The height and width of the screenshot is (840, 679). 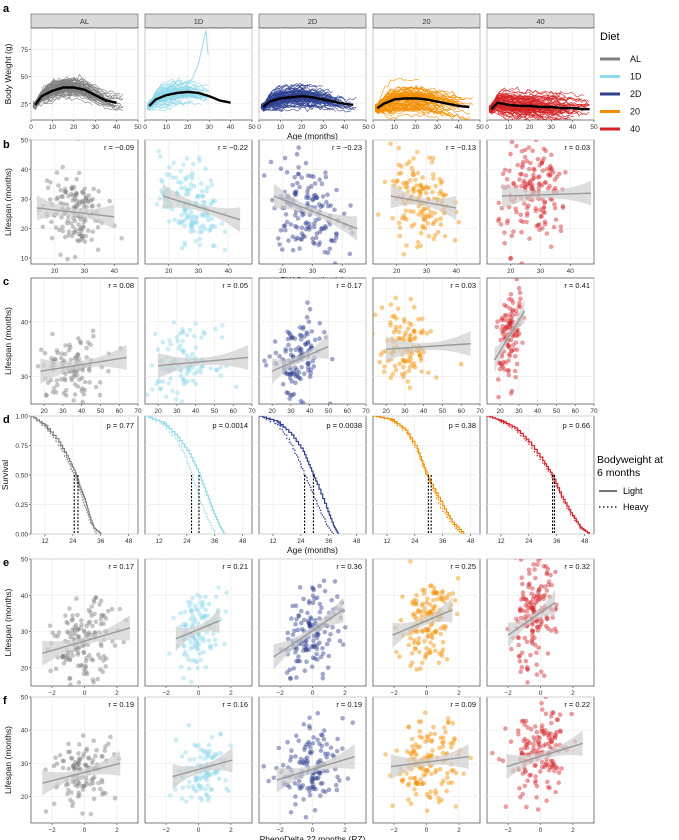 I want to click on x-tick-label: 20, so click(x=74, y=127).